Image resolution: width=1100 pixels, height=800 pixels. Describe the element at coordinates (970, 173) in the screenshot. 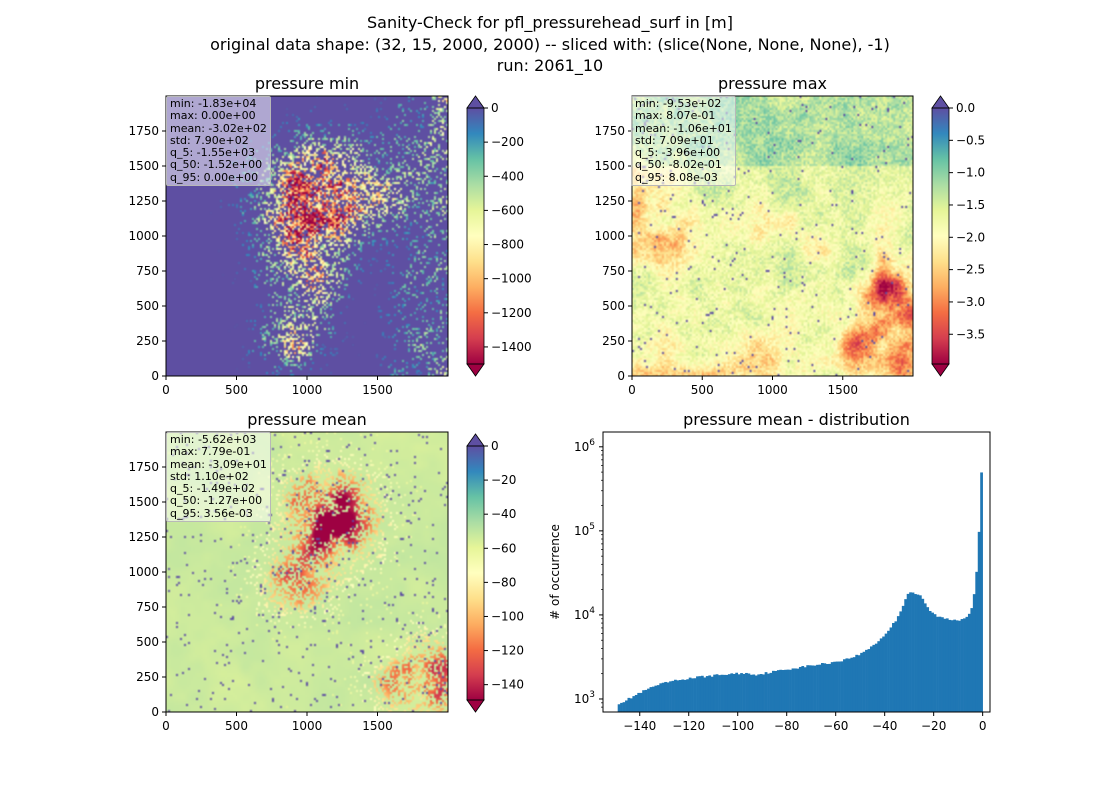

I see `colorbar-tick-label: −1.0` at that location.